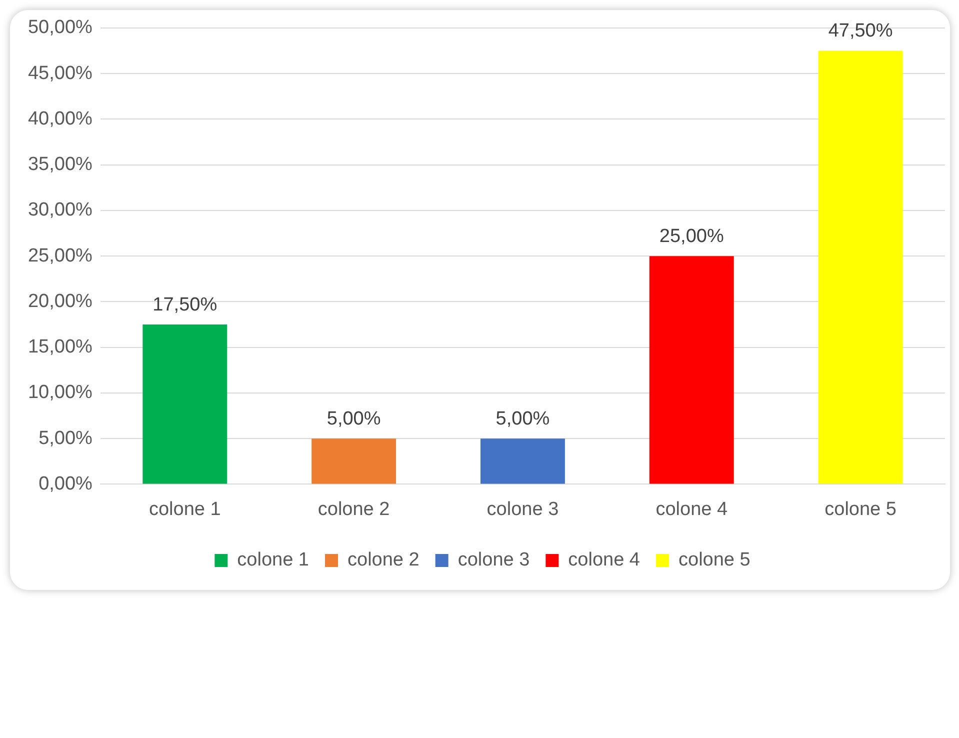 The image size is (959, 738). What do you see at coordinates (60, 27) in the screenshot?
I see `y-tick-label: 50,00%` at bounding box center [60, 27].